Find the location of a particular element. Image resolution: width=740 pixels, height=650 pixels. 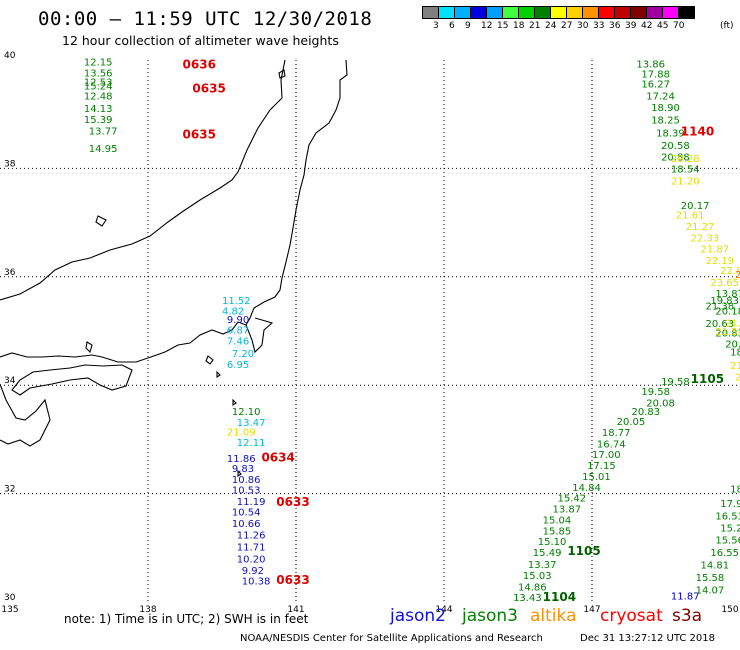

color-legend: (ft) 3 6 9 12 15 18 21 24 27 30 33 36 39 42 45 70 is located at coordinates (578, 19).